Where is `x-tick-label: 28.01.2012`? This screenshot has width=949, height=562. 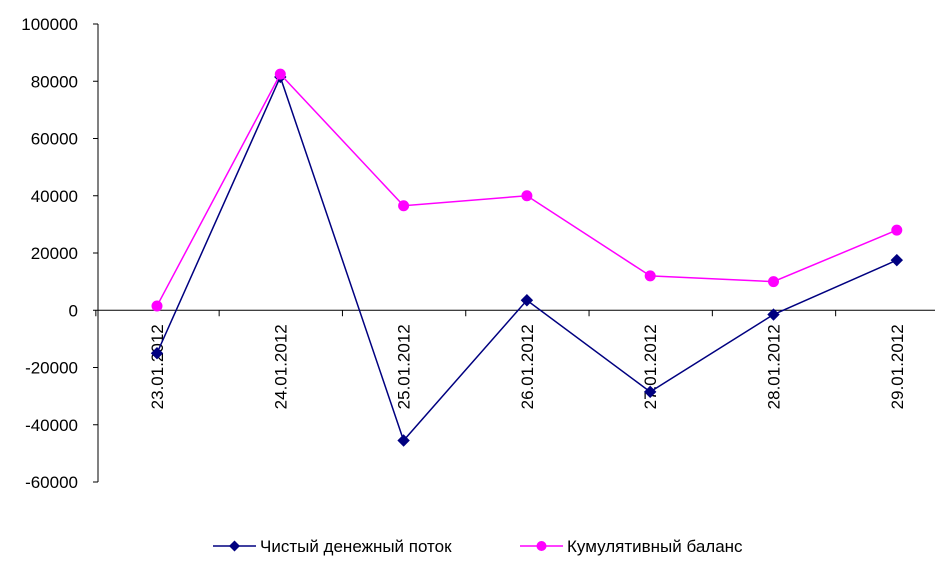 x-tick-label: 28.01.2012 is located at coordinates (774, 366).